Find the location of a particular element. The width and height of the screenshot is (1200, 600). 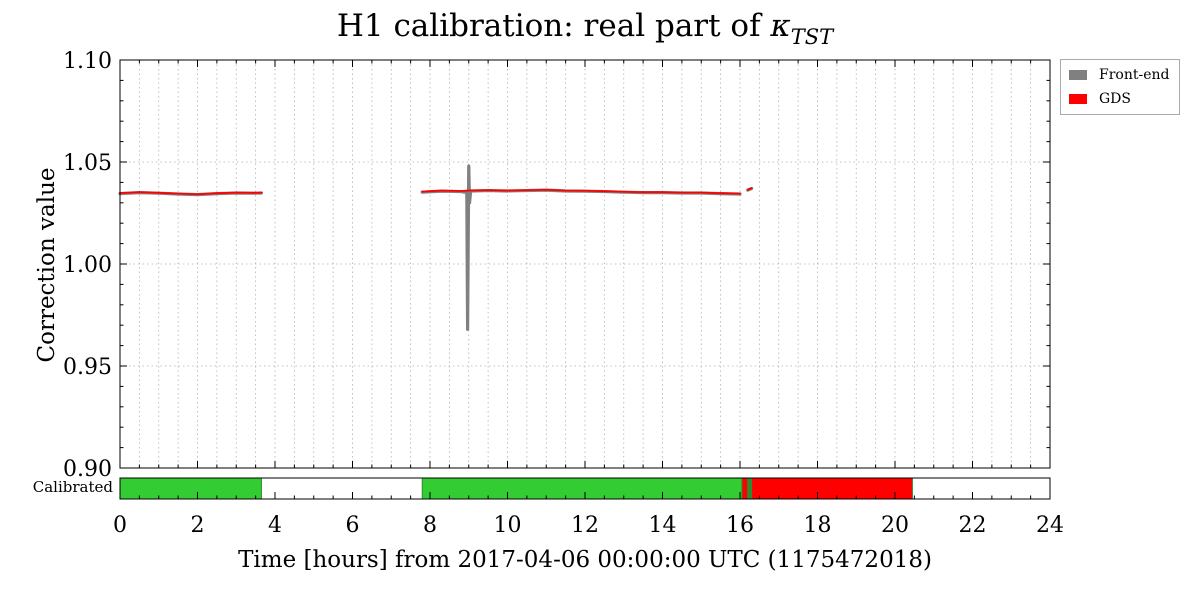

legend-entry-front-end: Front-end is located at coordinates (1119, 75).